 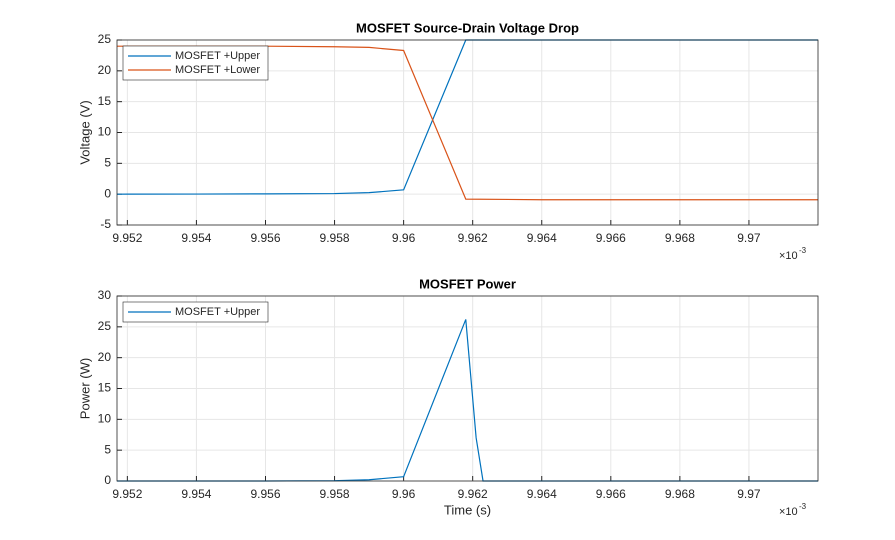 I want to click on y-tick-label: -5, so click(x=105, y=224).